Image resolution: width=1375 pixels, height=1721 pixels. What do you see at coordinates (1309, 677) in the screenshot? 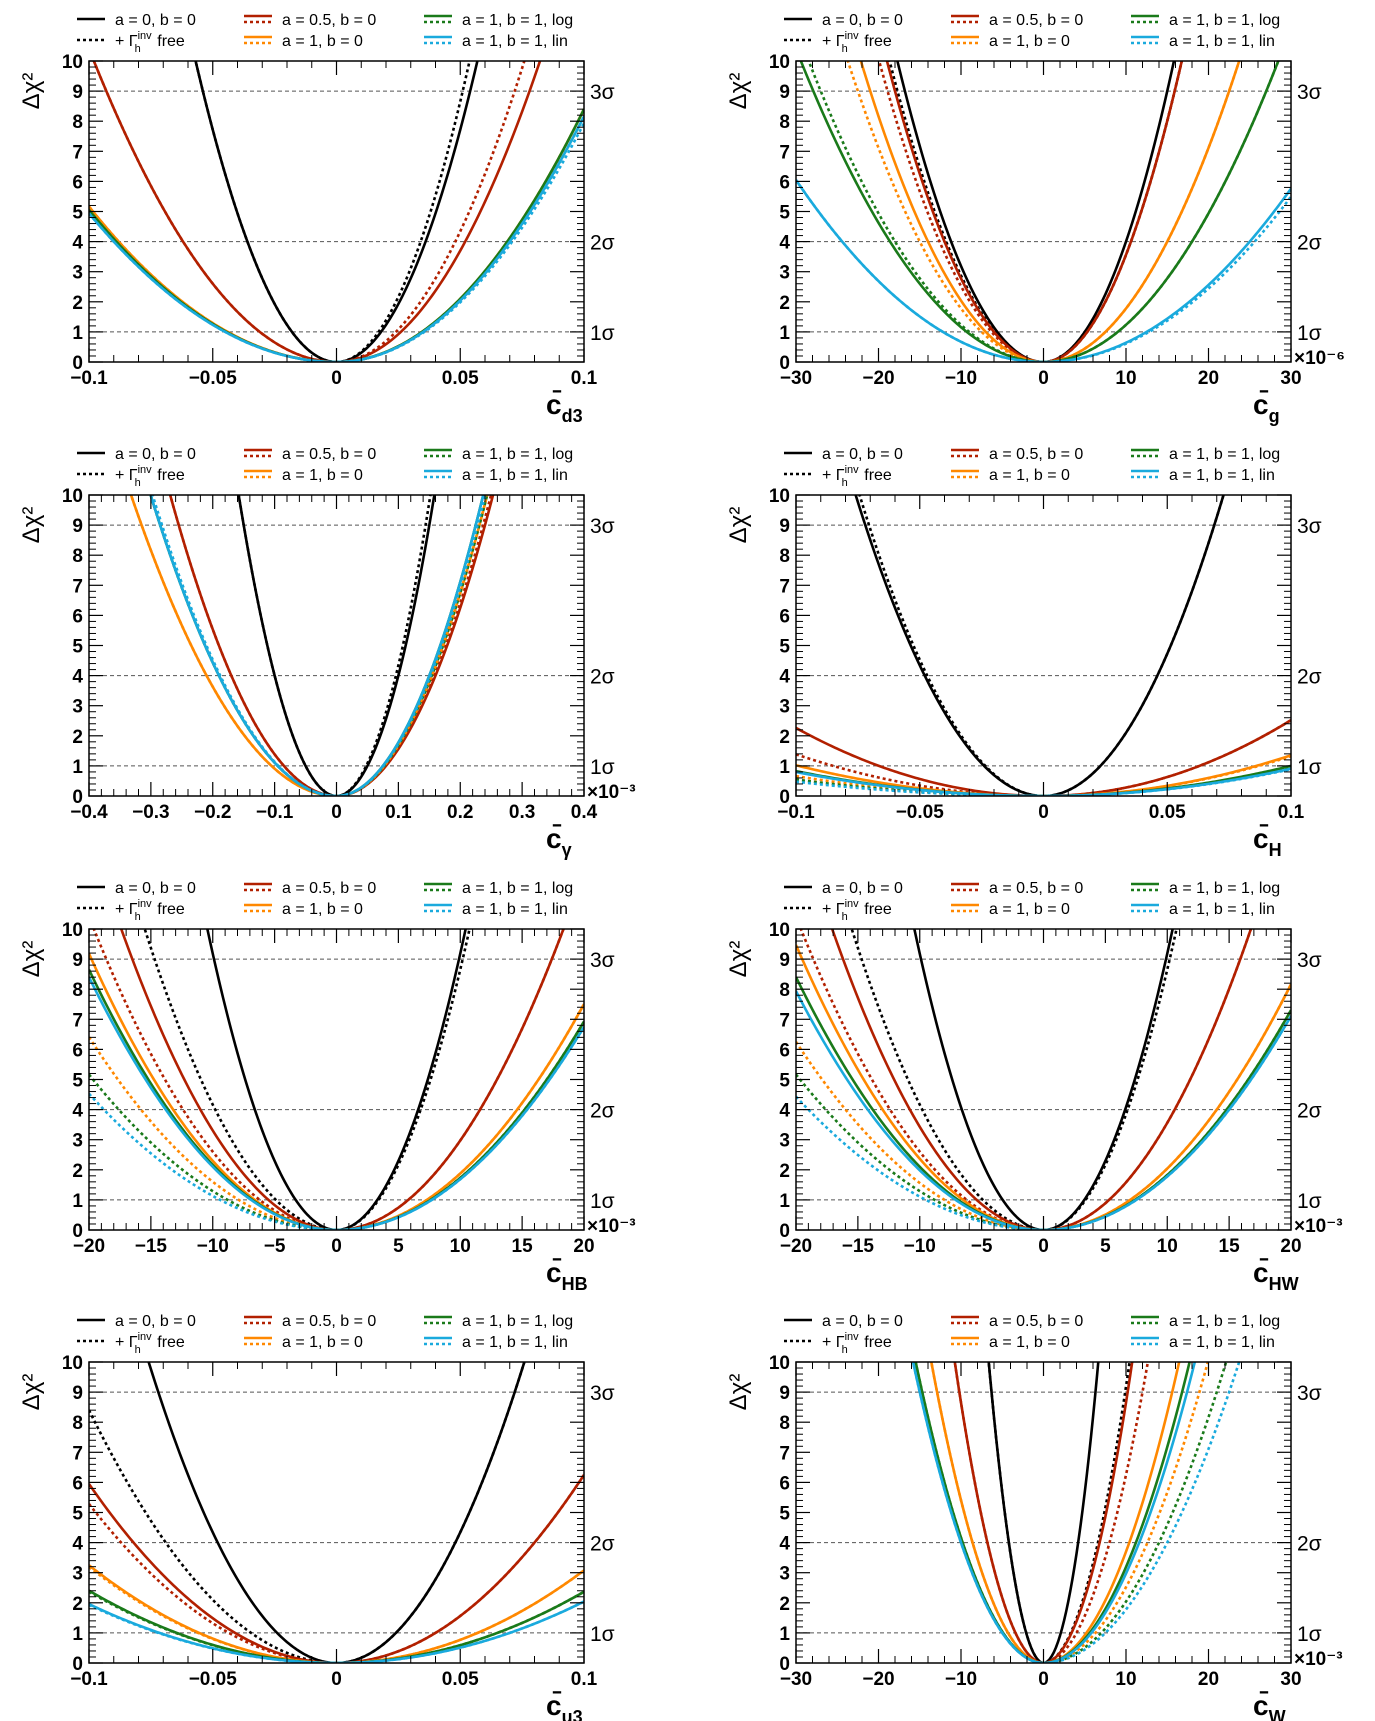
I see `sigma-label: 2σ` at bounding box center [1309, 677].